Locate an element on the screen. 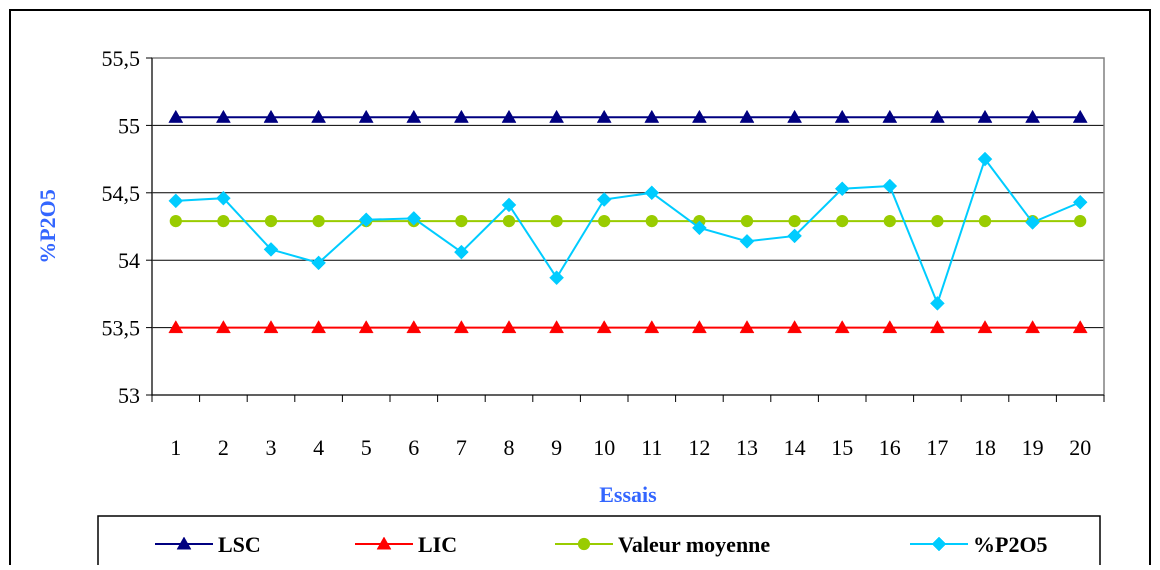 The height and width of the screenshot is (570, 1160). x-tick-label: 13 is located at coordinates (747, 447).